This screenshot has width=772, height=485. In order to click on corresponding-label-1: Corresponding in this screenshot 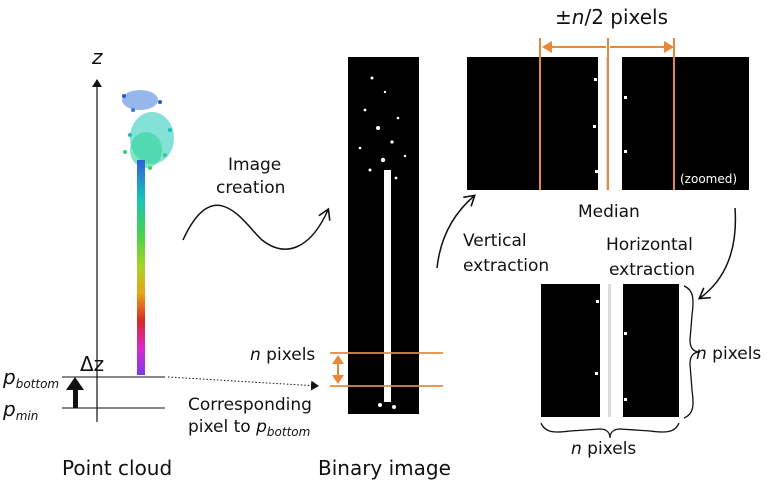, I will do `click(250, 405)`.